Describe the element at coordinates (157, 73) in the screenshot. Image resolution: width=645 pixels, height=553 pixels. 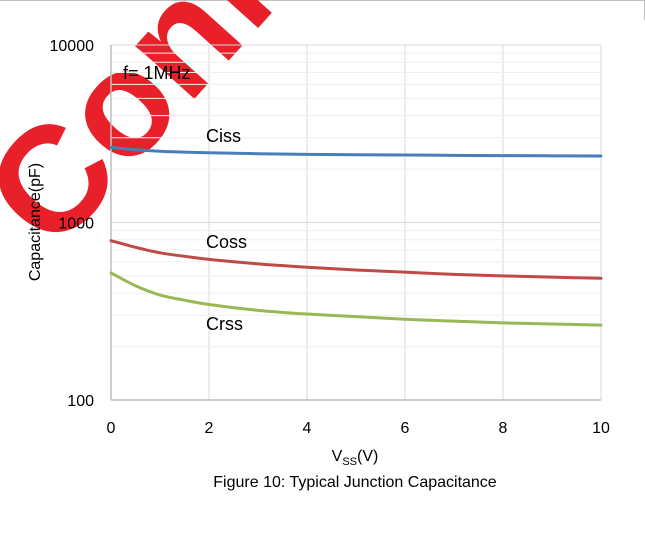
I see `frequency-annotation: f= 1MHz` at that location.